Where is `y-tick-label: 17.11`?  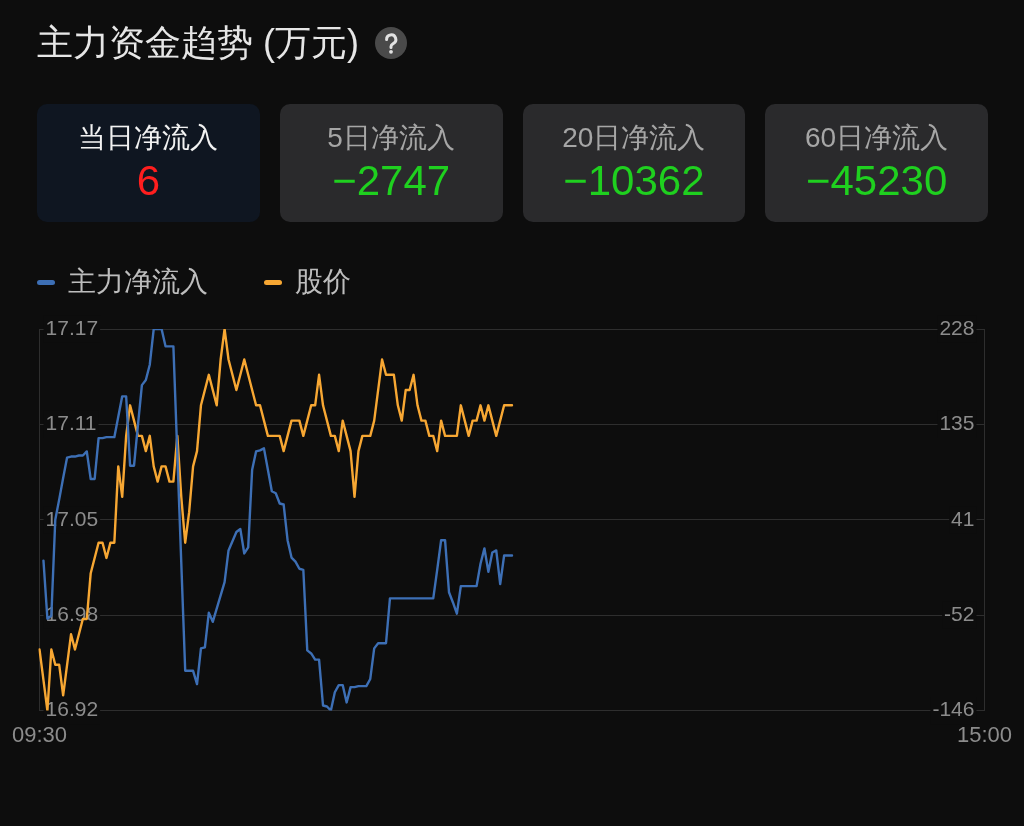 y-tick-label: 17.11 is located at coordinates (71, 423).